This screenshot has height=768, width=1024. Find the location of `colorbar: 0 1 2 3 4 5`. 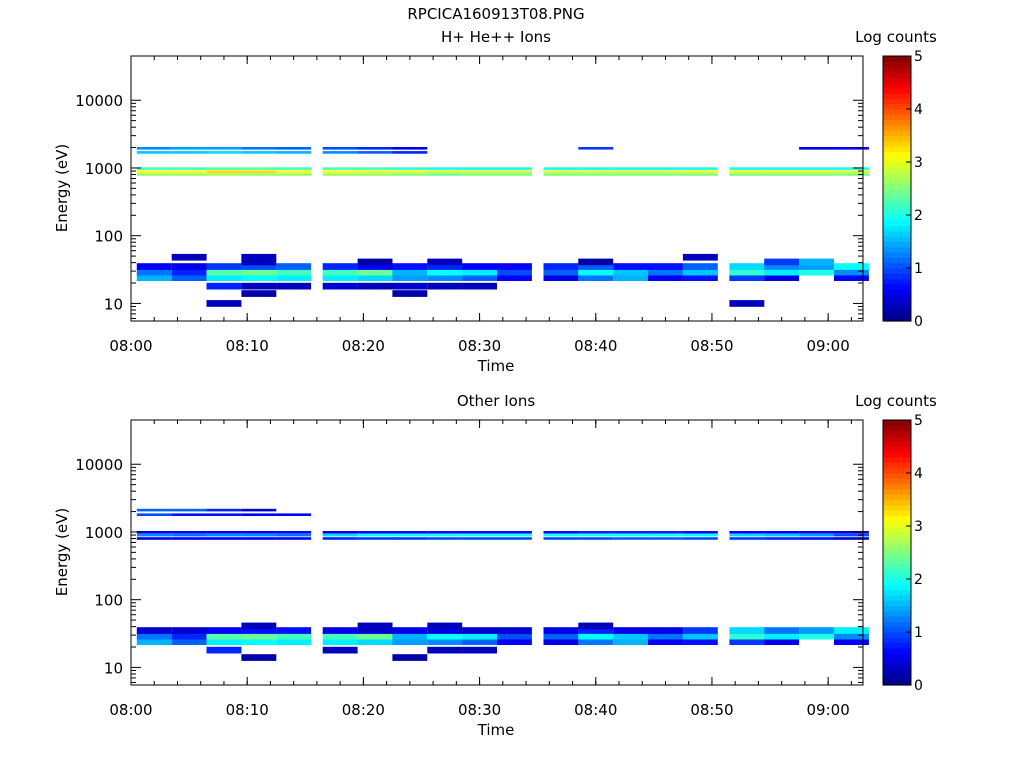

colorbar: 0 1 2 3 4 5 is located at coordinates (902, 553).